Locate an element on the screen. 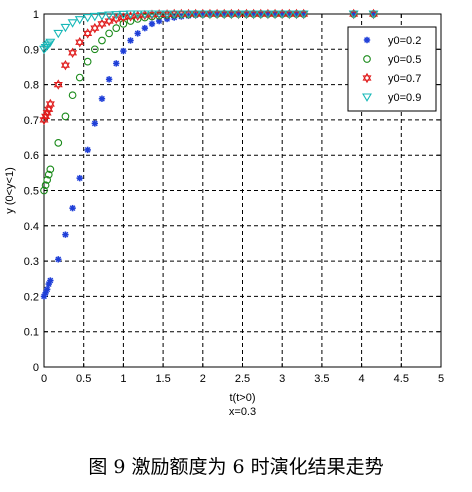 This screenshot has height=492, width=472. y-tick-label: 0.1 is located at coordinates (31, 333).